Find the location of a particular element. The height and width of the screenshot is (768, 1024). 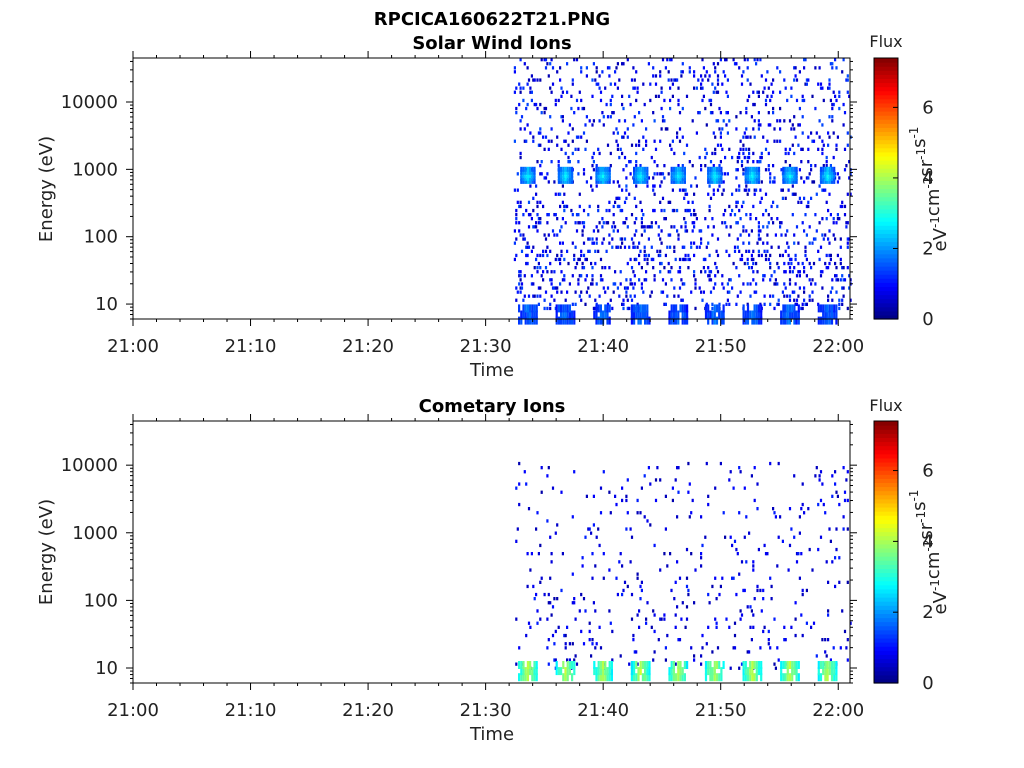

colorbar-step is located at coordinates (886, 64).